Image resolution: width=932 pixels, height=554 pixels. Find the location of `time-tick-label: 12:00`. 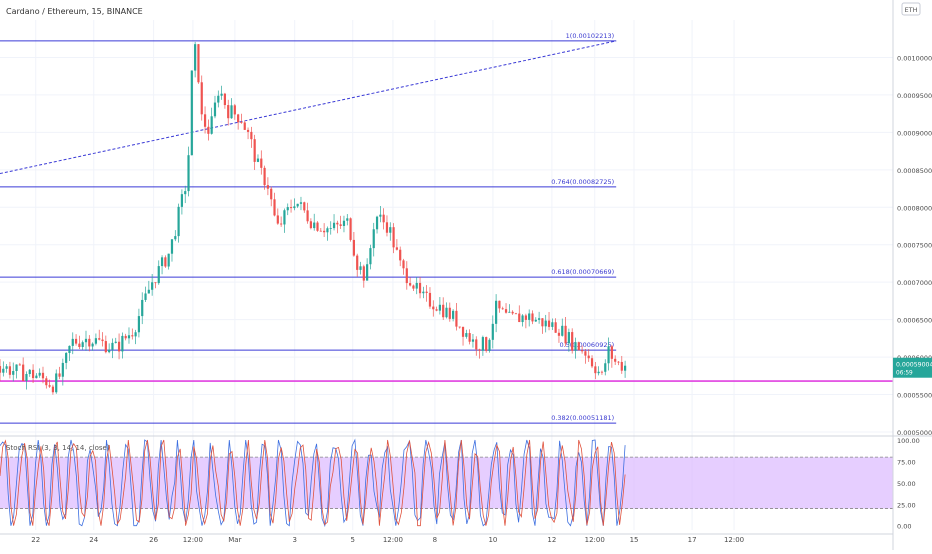

time-tick-label: 12:00 is located at coordinates (734, 540).